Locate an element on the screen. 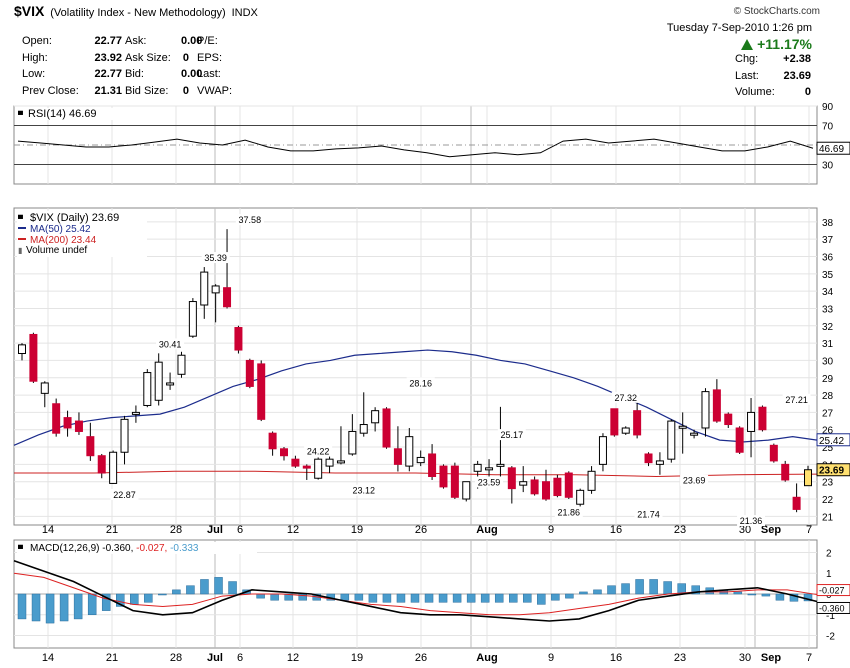 This screenshot has width=850, height=668. quote-label: Bid: is located at coordinates (134, 74).